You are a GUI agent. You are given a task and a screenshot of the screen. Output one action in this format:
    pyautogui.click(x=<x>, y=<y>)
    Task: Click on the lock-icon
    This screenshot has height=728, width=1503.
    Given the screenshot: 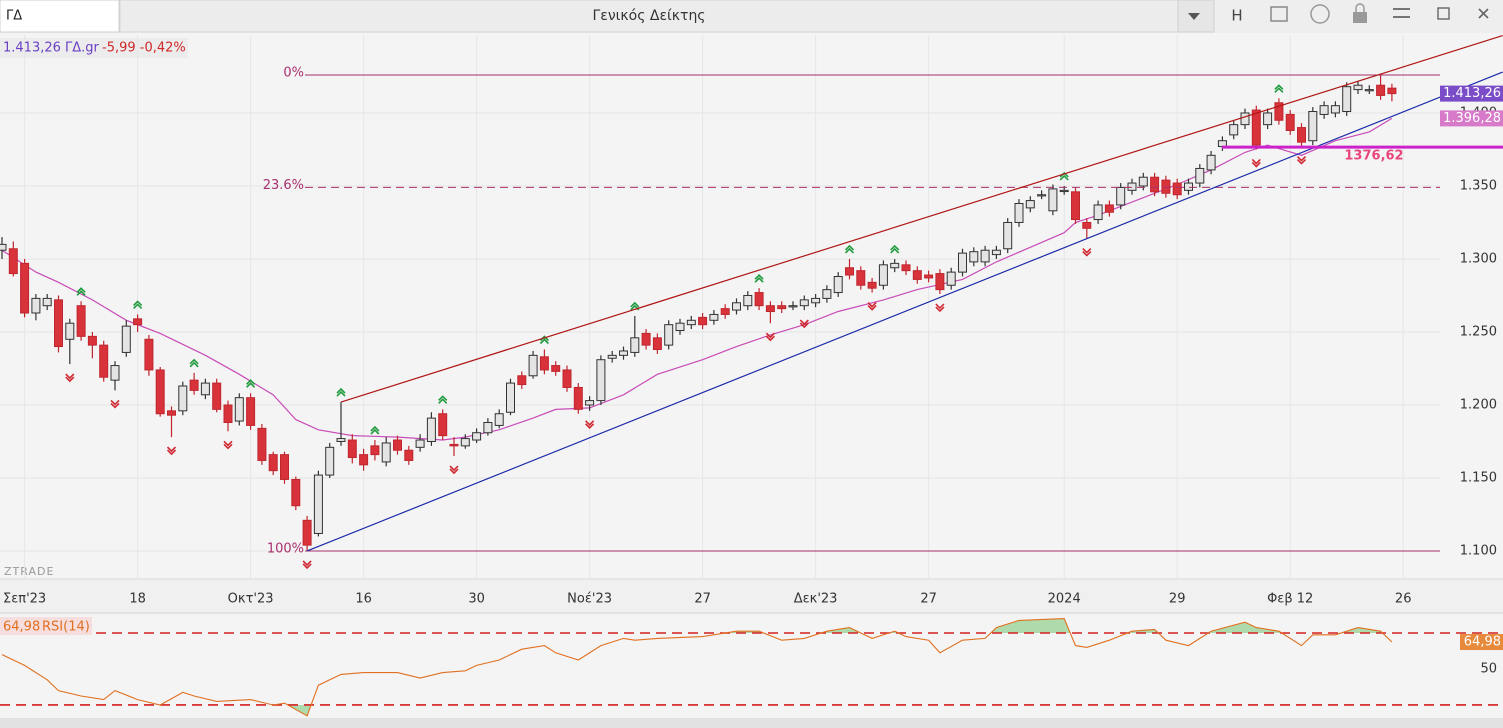 What is the action you would take?
    pyautogui.click(x=1360, y=17)
    